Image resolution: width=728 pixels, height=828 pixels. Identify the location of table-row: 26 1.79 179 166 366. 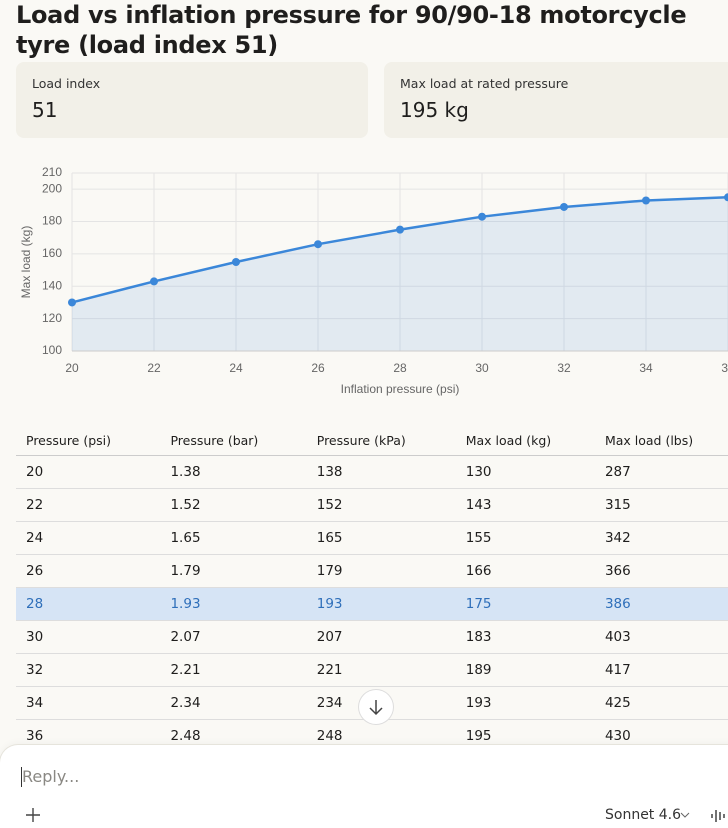
(372, 571).